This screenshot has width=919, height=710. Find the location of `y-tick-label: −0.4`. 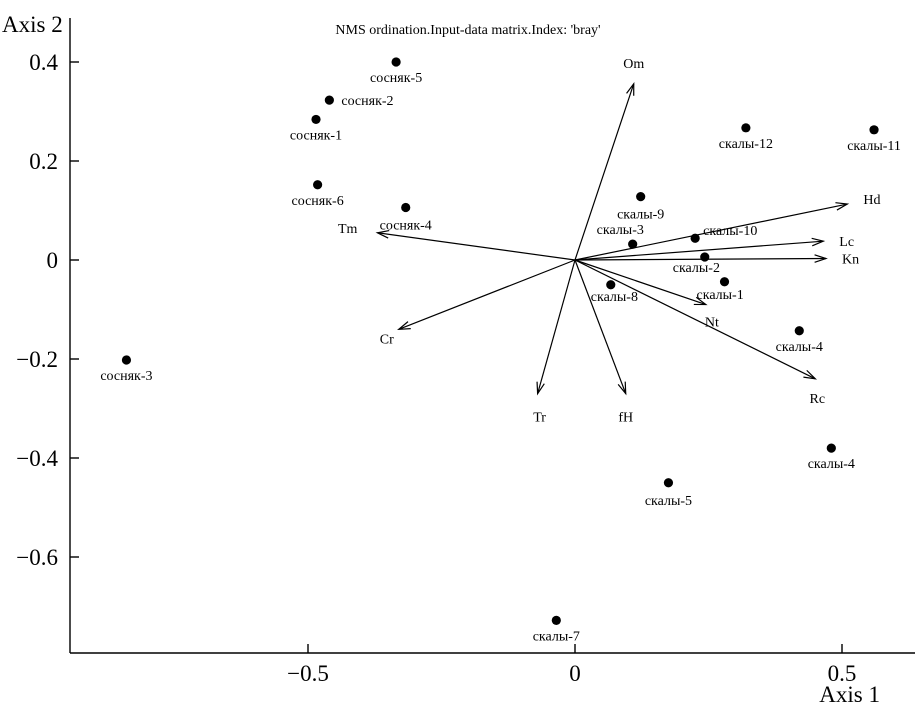

y-tick-label: −0.4 is located at coordinates (37, 458).